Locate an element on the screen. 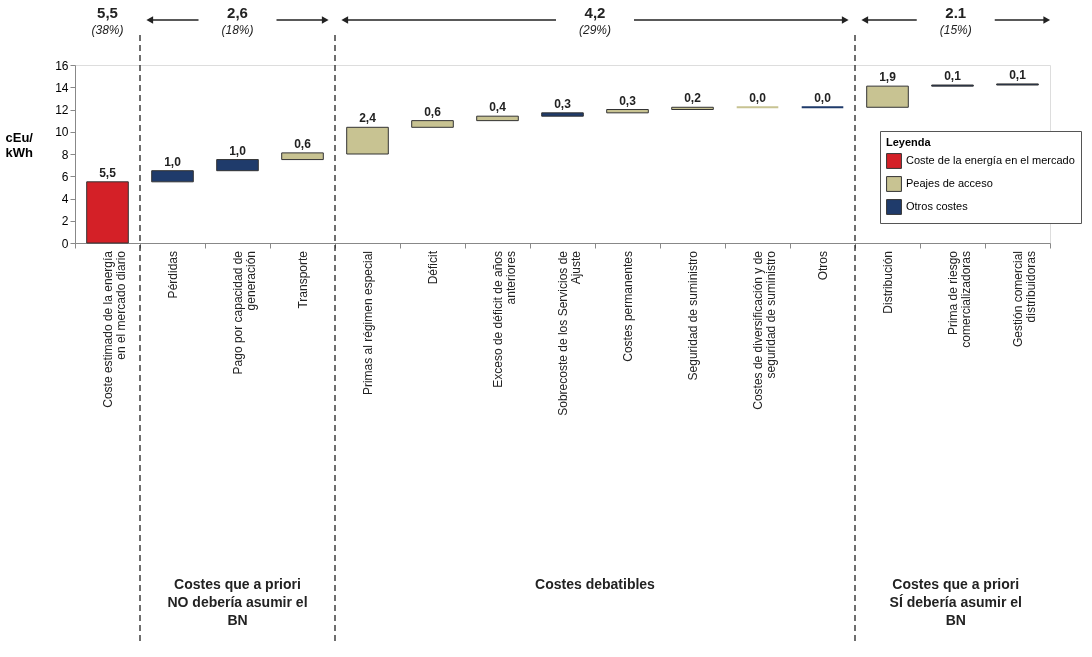  x-tick-label: Sobrecoste de los Servicios de Ajuste is located at coordinates (569, 333).